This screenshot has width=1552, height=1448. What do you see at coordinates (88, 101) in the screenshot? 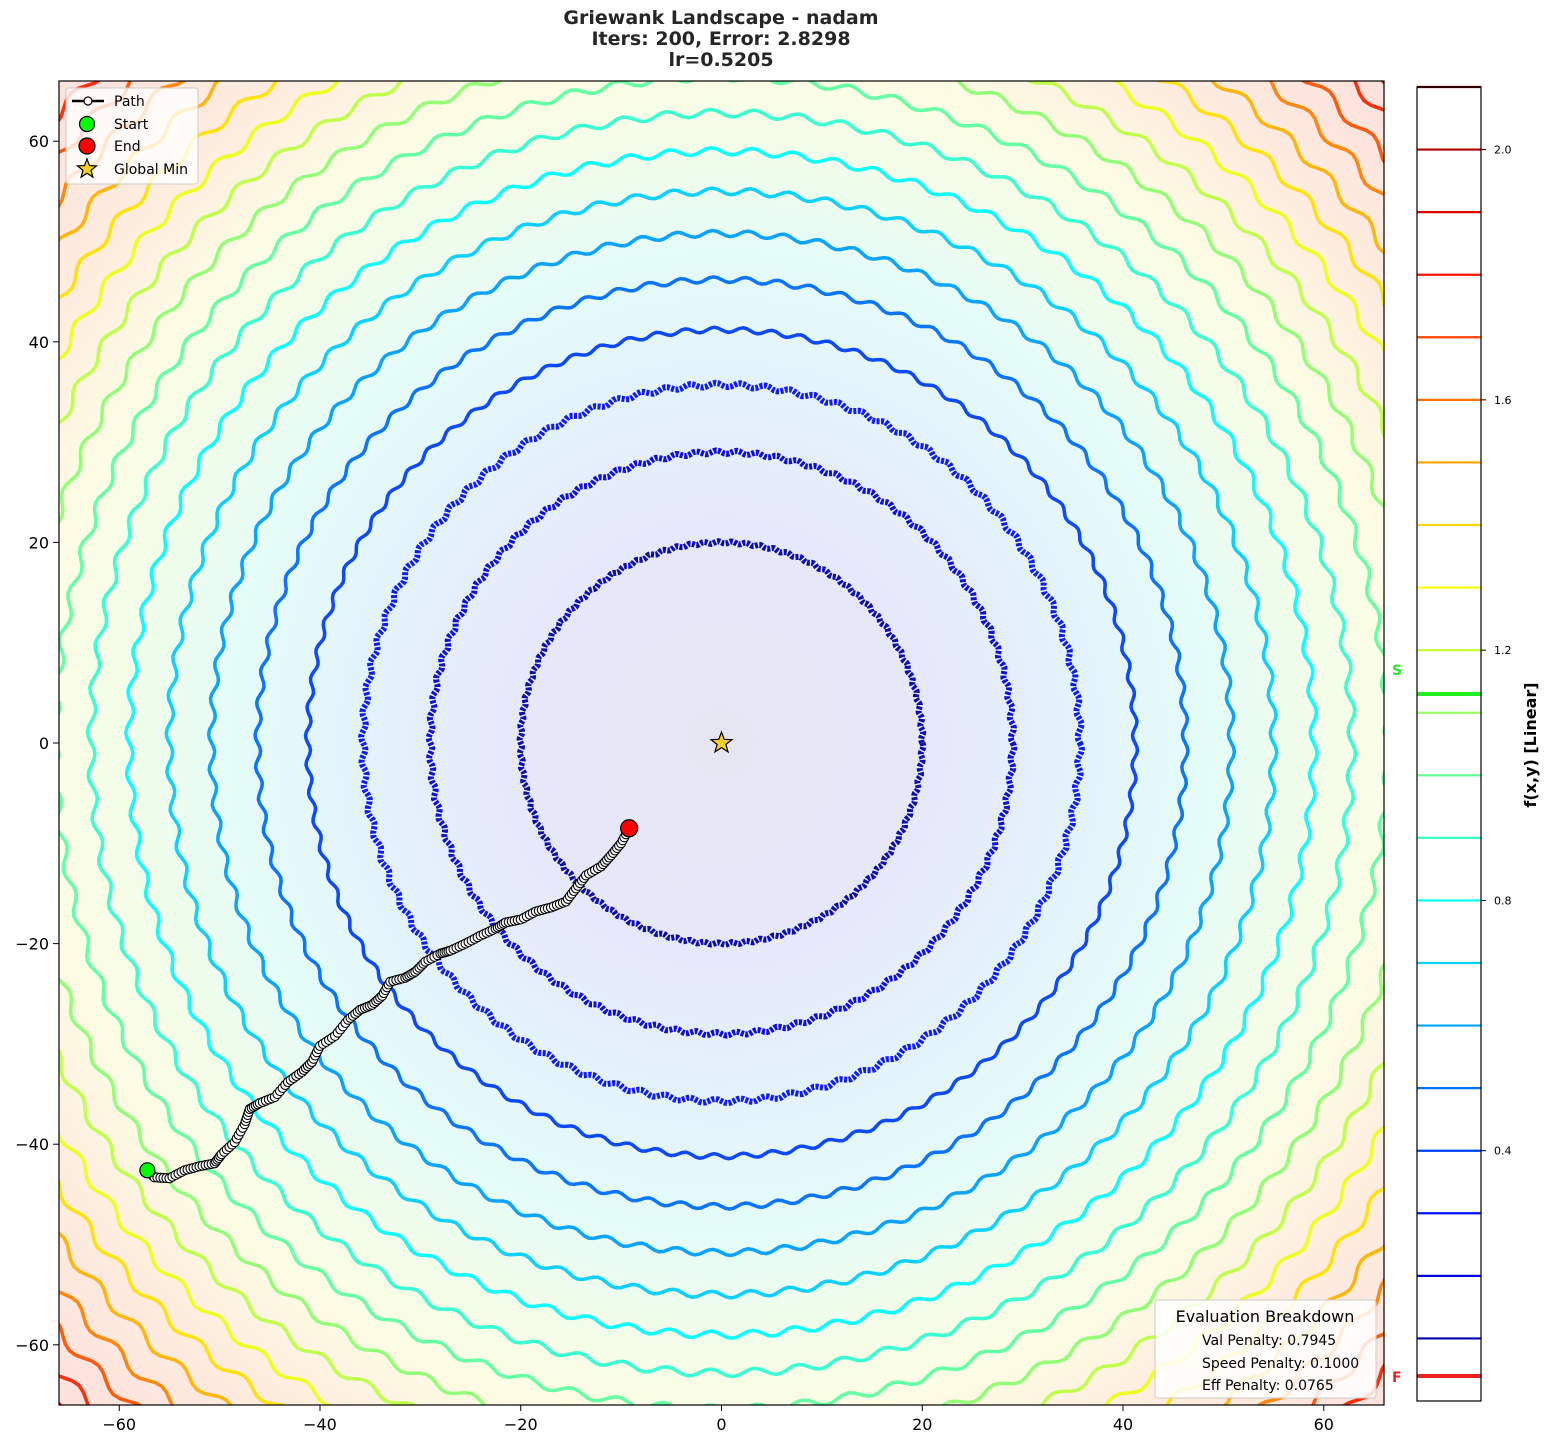
I see `path-marker-icon` at bounding box center [88, 101].